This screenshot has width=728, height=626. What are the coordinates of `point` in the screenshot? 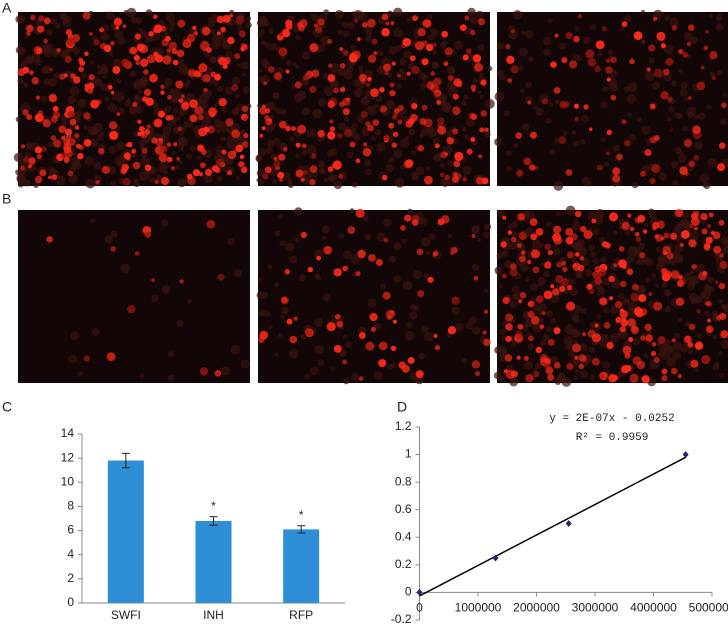 It's located at (685, 455).